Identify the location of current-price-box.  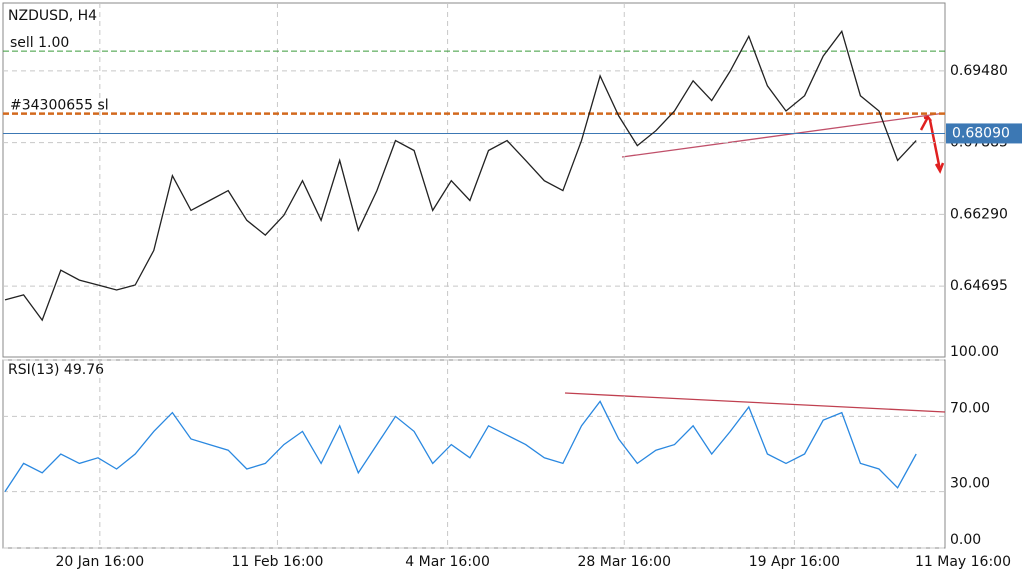
(984, 133).